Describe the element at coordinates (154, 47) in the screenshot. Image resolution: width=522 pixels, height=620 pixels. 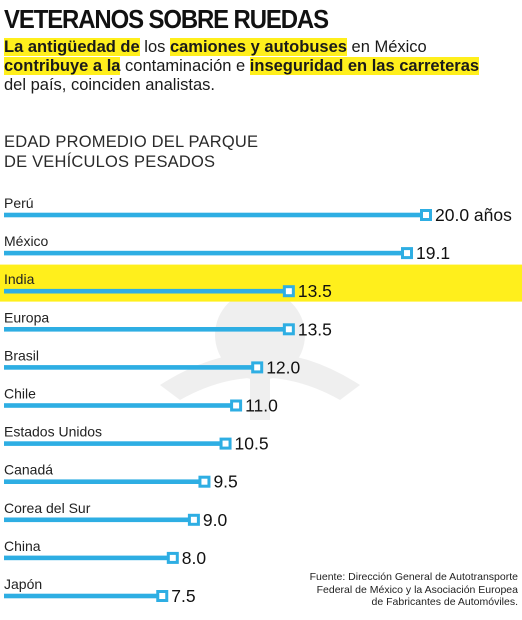
I see `subtitle-text: los` at that location.